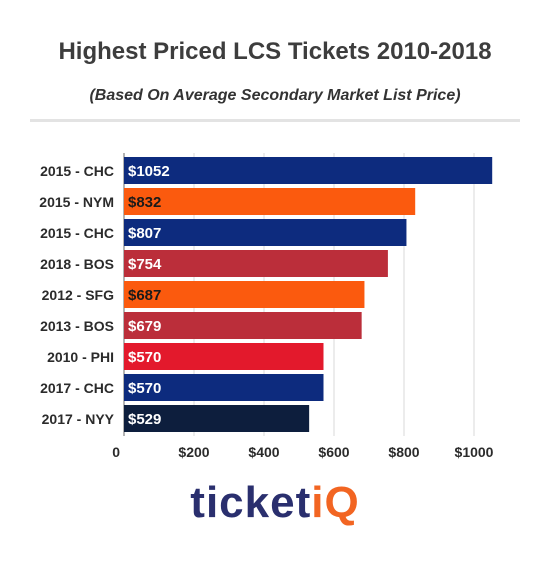  I want to click on logo-text-iq: iQ, so click(335, 502).